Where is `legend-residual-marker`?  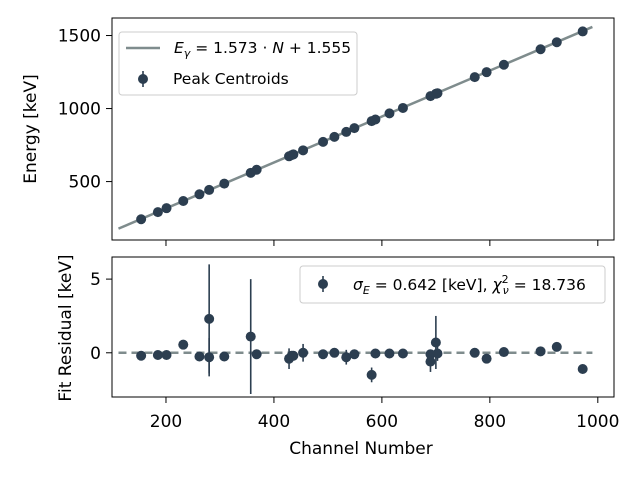 legend-residual-marker is located at coordinates (323, 284).